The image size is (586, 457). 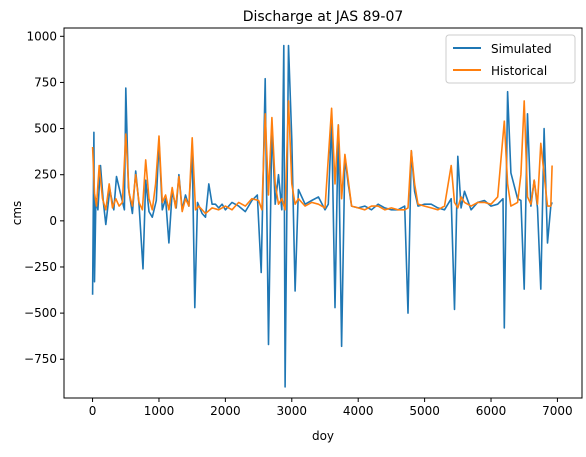 What do you see at coordinates (45, 82) in the screenshot?
I see `y-tick-label: 750` at bounding box center [45, 82].